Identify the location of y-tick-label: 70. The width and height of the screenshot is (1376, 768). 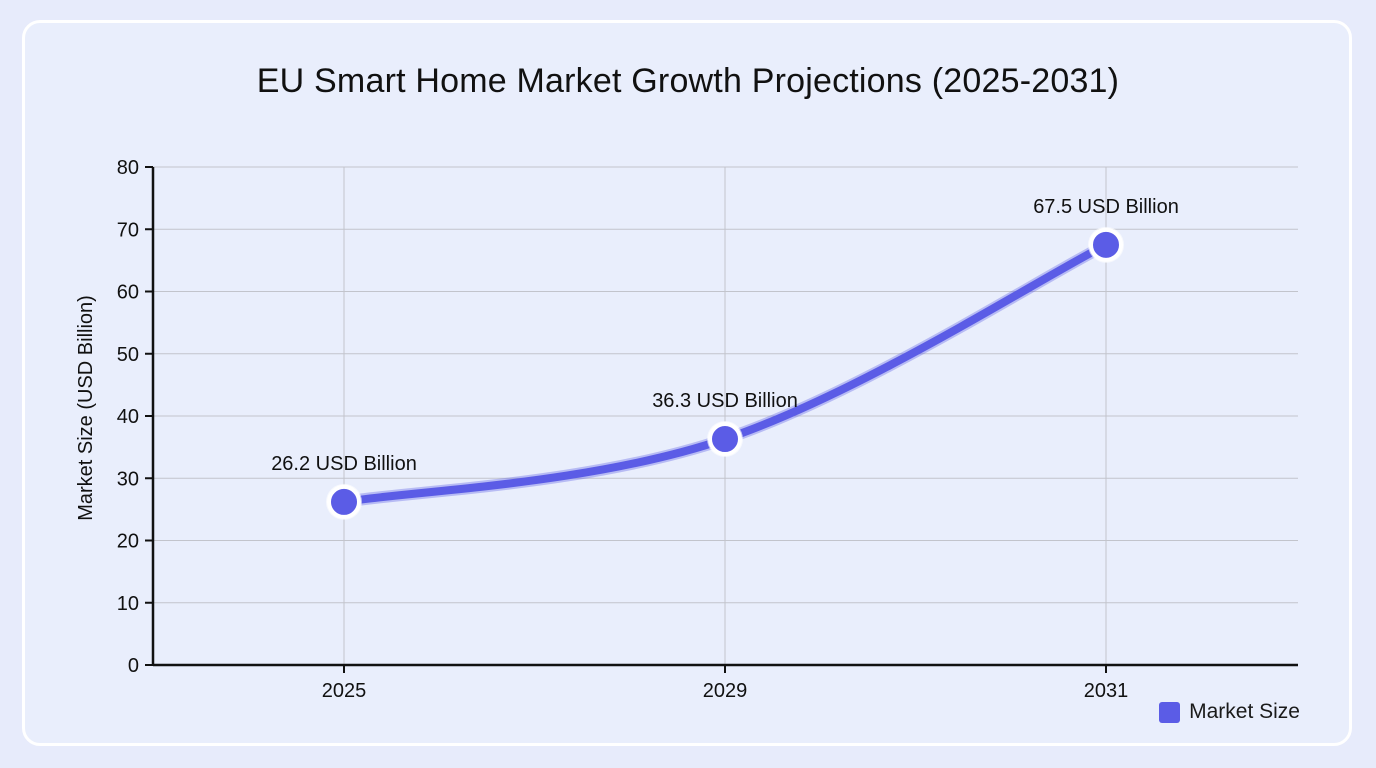
(128, 230).